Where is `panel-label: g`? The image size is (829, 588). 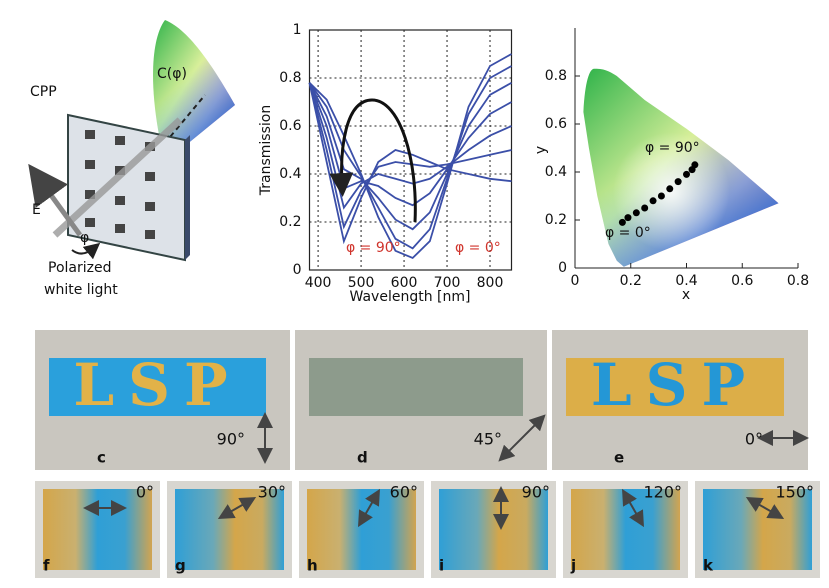 panel-label: g is located at coordinates (180, 566).